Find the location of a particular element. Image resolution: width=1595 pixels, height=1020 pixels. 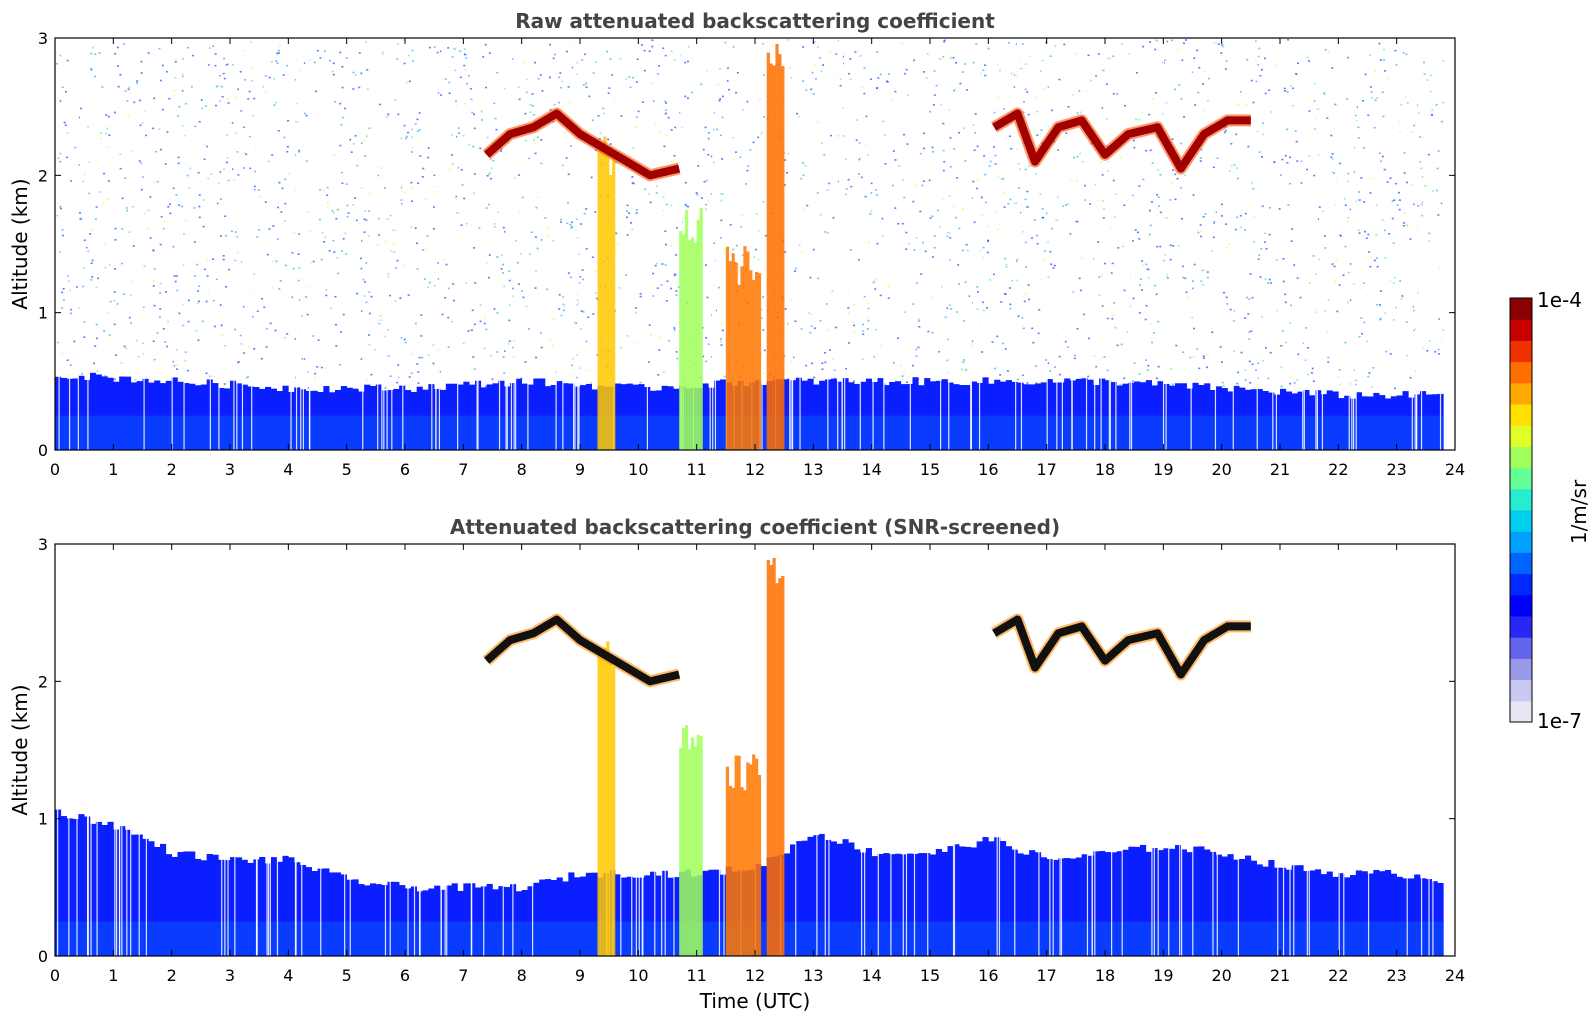

raw-bl-base is located at coordinates (1096, 432).